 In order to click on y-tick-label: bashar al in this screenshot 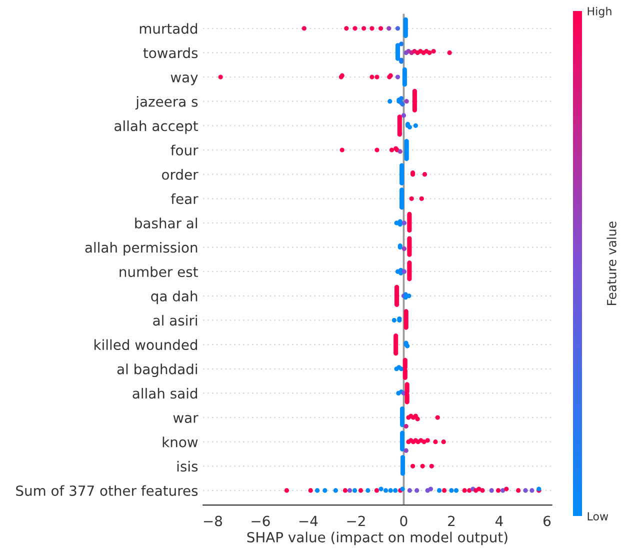, I will do `click(166, 223)`.